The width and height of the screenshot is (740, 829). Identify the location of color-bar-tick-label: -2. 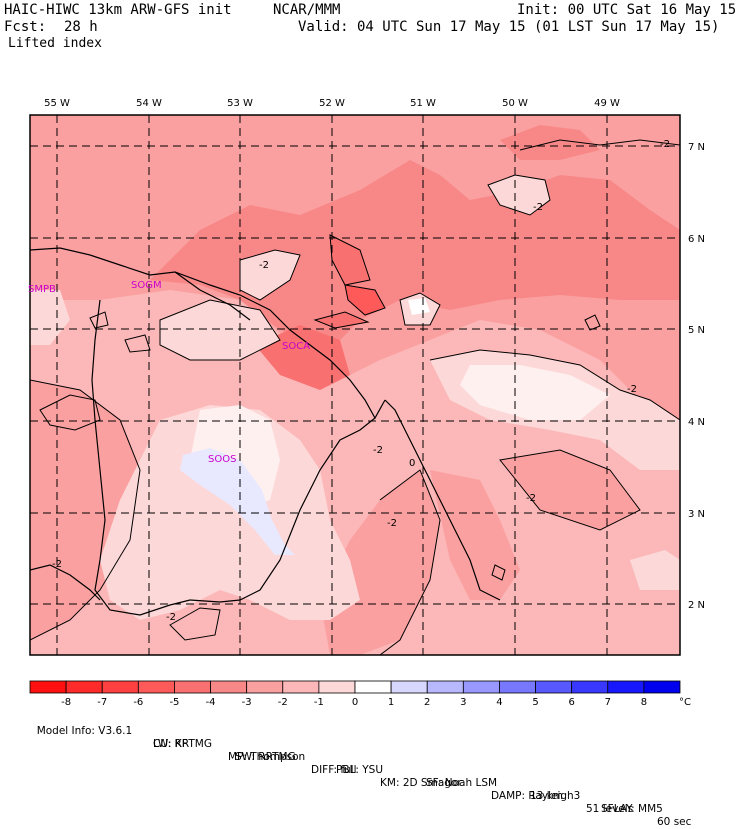
(283, 702).